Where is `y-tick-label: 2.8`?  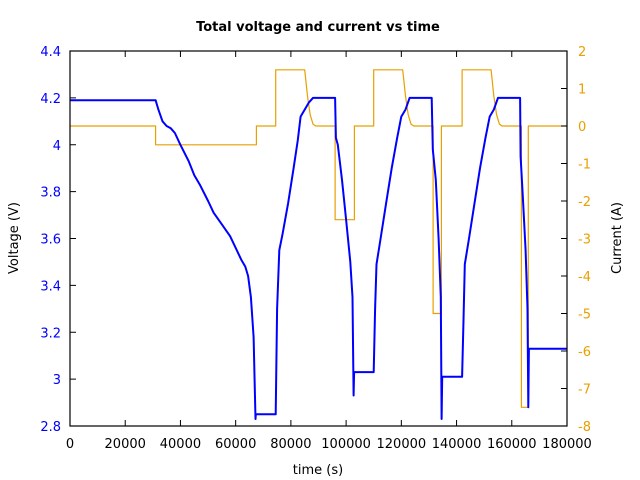 y-tick-label: 2.8 is located at coordinates (50, 427).